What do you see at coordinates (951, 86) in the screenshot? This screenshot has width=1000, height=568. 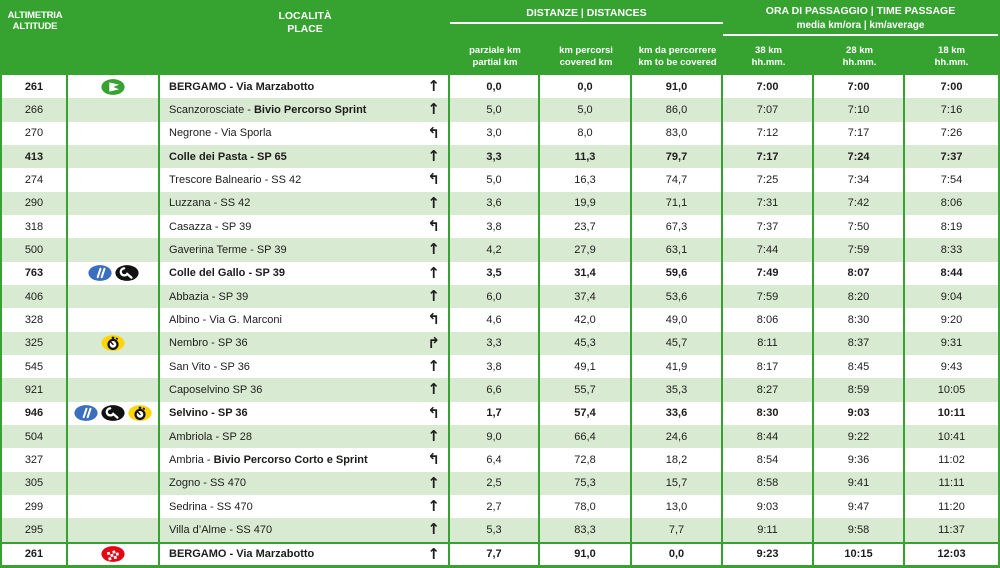 I see `time-18km-value: 7:00` at bounding box center [951, 86].